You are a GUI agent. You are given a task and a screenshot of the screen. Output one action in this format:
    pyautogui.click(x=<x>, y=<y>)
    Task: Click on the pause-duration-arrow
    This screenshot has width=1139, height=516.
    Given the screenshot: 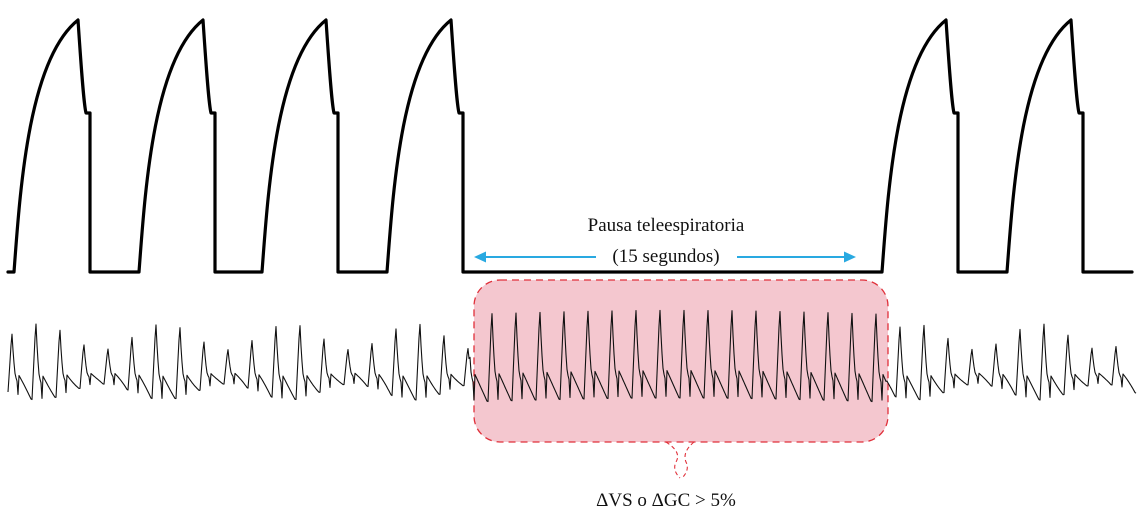 What is the action you would take?
    pyautogui.click(x=665, y=257)
    